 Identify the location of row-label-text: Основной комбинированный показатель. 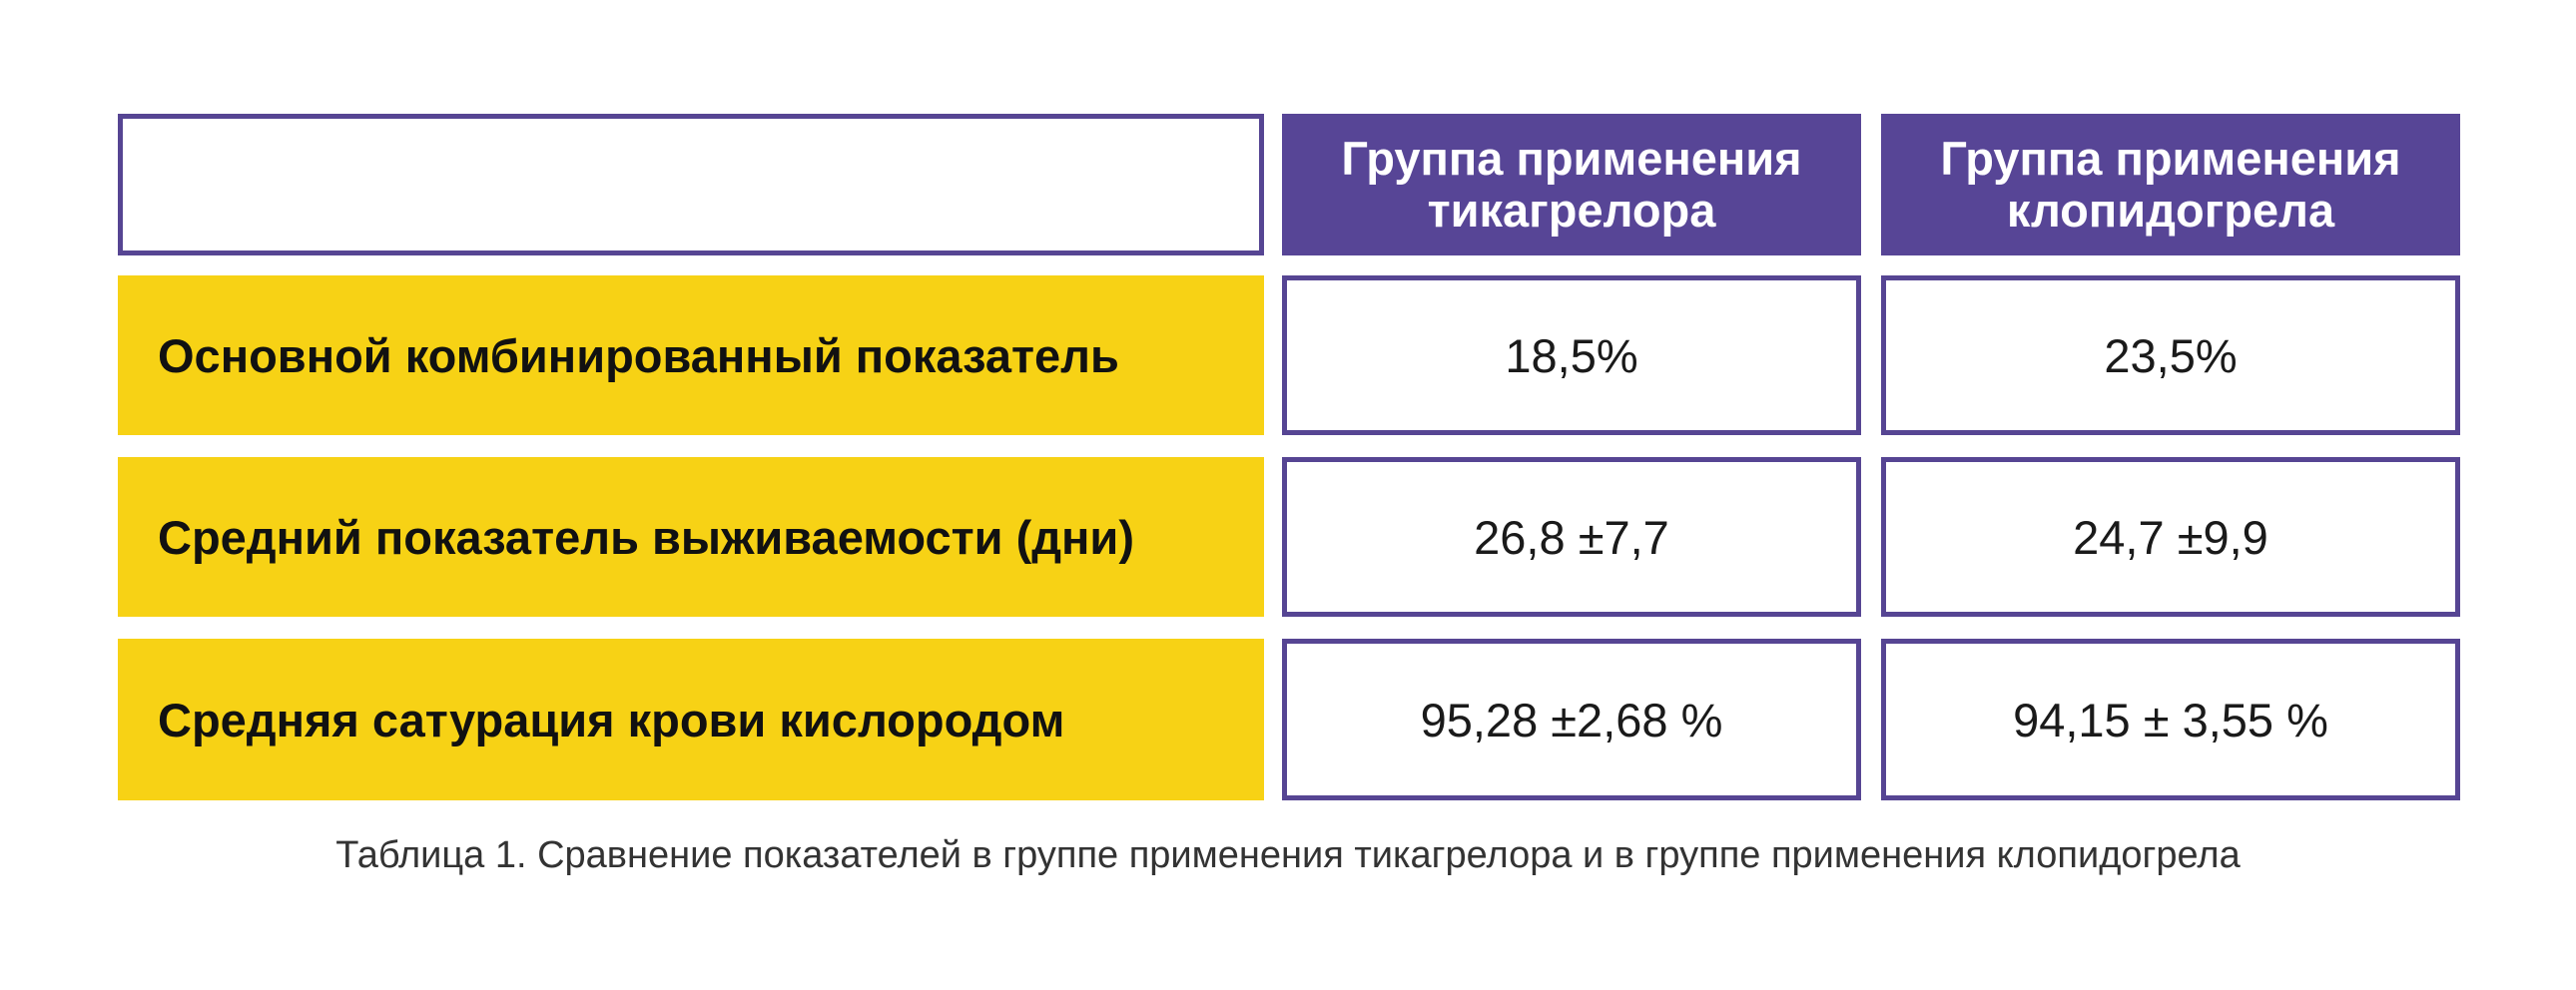
(638, 355).